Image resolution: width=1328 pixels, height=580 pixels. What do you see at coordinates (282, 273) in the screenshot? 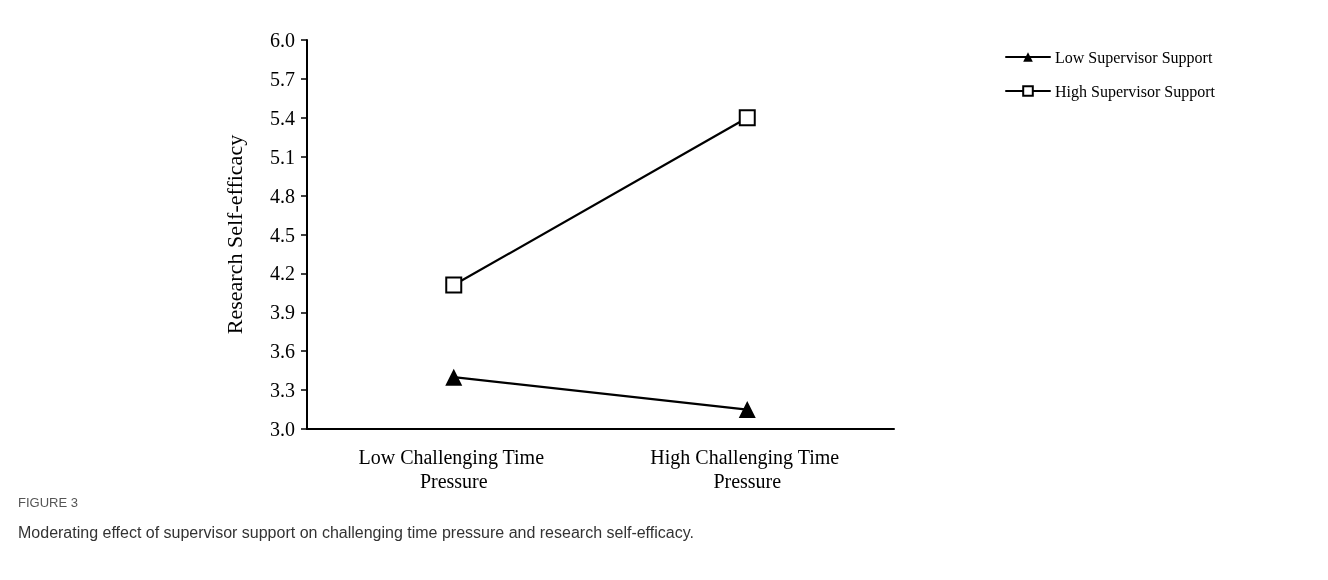
I see `y-tick-label: 4.2` at bounding box center [282, 273].